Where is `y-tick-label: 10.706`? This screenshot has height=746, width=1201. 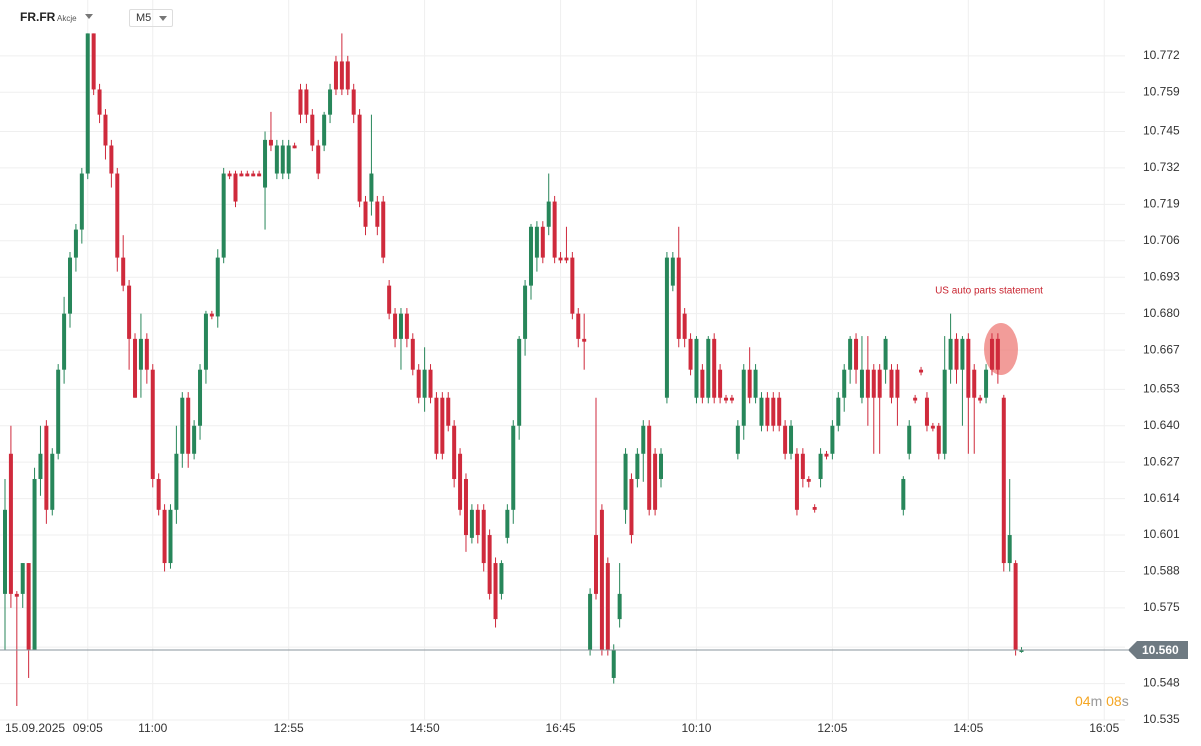
y-tick-label: 10.706 is located at coordinates (1161, 240).